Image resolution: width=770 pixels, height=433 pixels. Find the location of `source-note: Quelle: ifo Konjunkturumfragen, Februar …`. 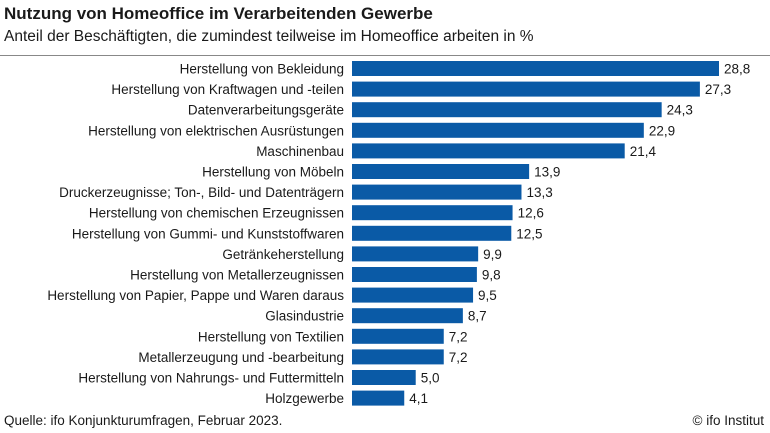

source-note: Quelle: ifo Konjunkturumfragen, Februar … is located at coordinates (143, 420).